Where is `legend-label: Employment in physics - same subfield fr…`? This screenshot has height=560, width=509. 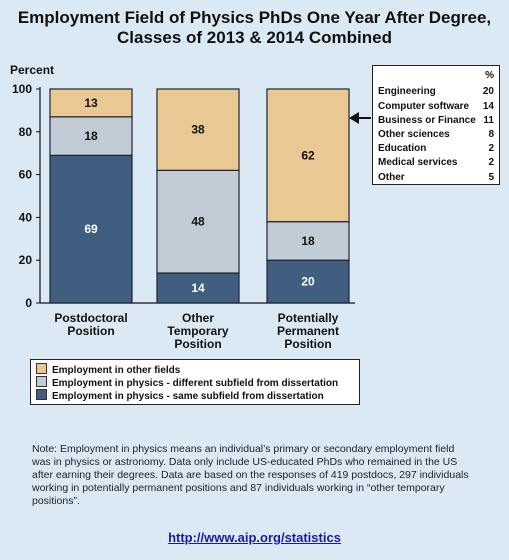 legend-label: Employment in physics - same subfield fr… is located at coordinates (188, 396).